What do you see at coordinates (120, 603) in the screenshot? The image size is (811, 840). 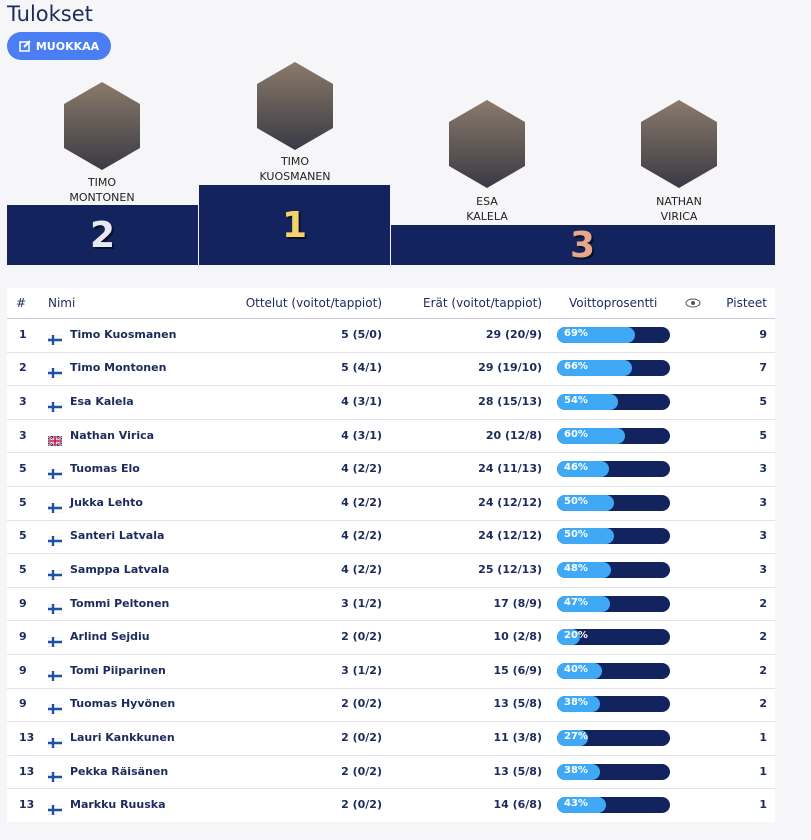 I see `player-name: Tommi Peltonen` at bounding box center [120, 603].